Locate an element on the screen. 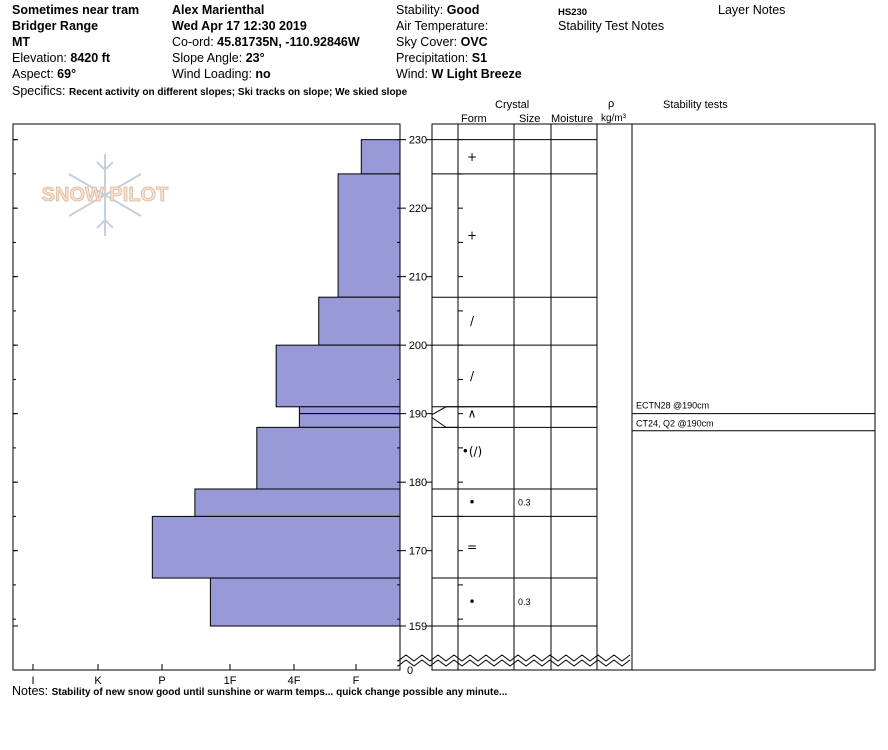  hardness-scale-label: P is located at coordinates (161, 681).